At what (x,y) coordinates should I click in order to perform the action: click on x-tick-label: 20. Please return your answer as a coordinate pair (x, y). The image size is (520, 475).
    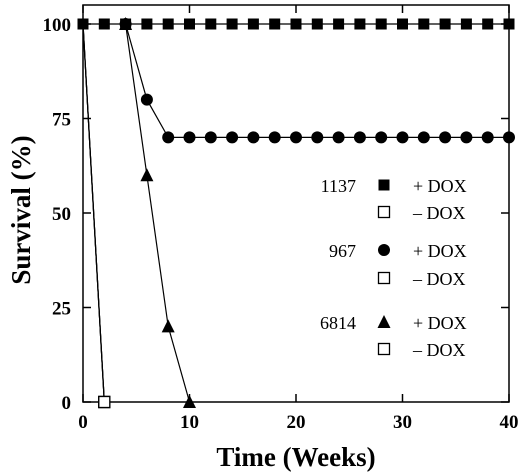
    Looking at the image, I should click on (296, 422).